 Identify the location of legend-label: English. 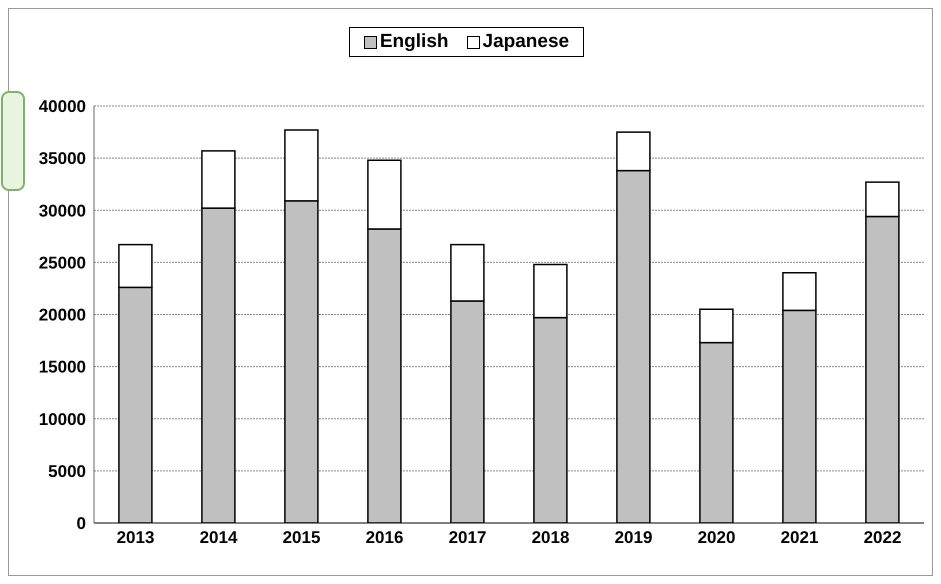
(414, 42).